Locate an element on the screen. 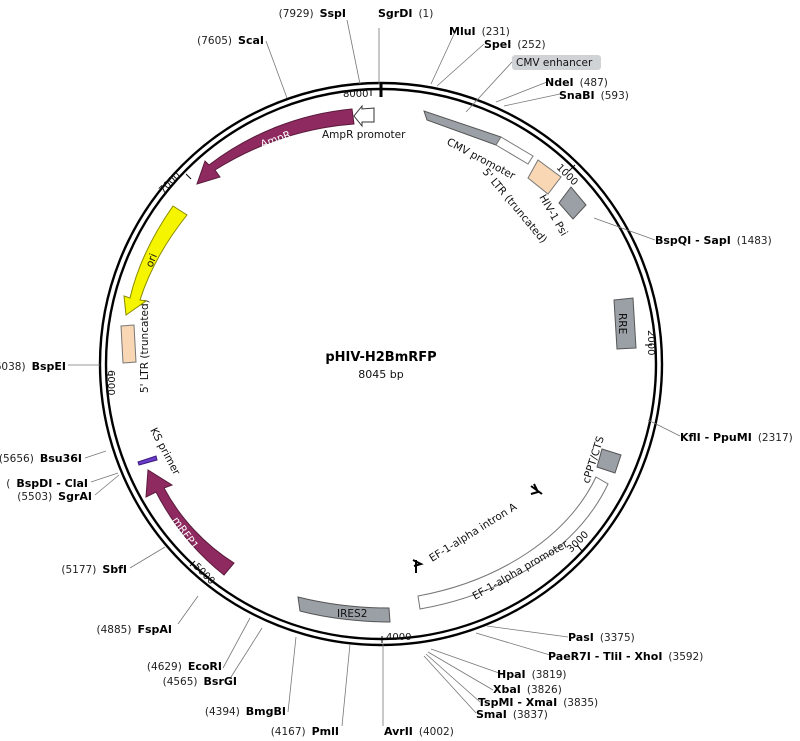 Image resolution: width=800 pixels, height=741 pixels. site-tspmi-xmai: TspMI - XmaI (3835) is located at coordinates (538, 702).